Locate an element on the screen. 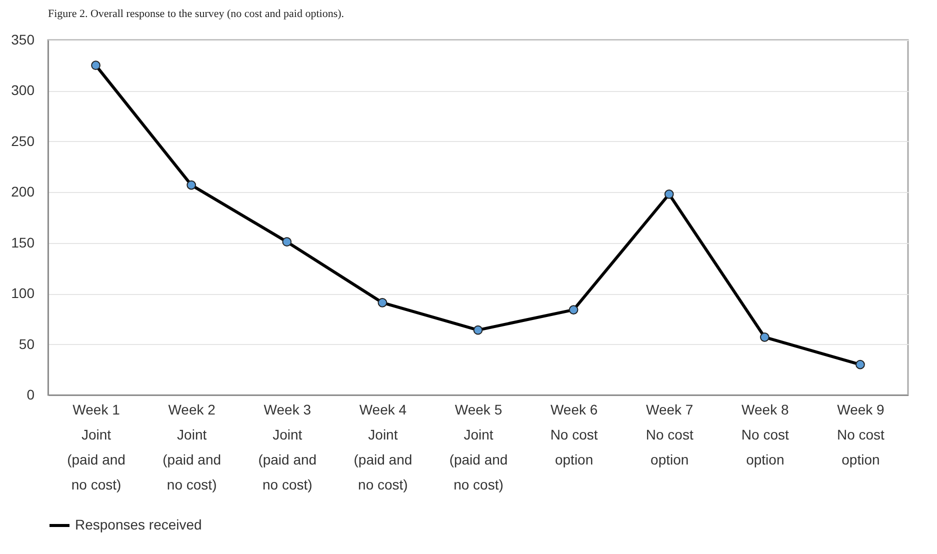 Image resolution: width=937 pixels, height=554 pixels. y-tick-label: 50 is located at coordinates (26, 344).